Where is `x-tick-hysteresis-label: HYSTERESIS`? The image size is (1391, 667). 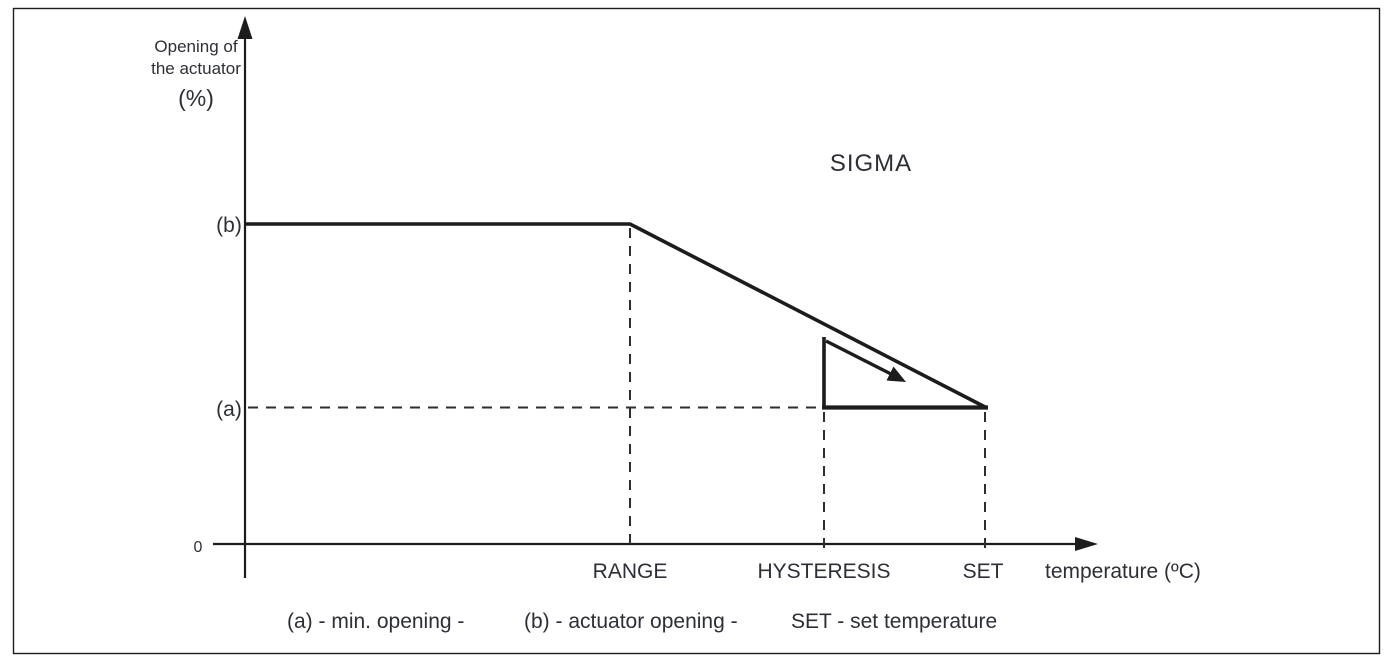
x-tick-hysteresis-label: HYSTERESIS is located at coordinates (823, 571).